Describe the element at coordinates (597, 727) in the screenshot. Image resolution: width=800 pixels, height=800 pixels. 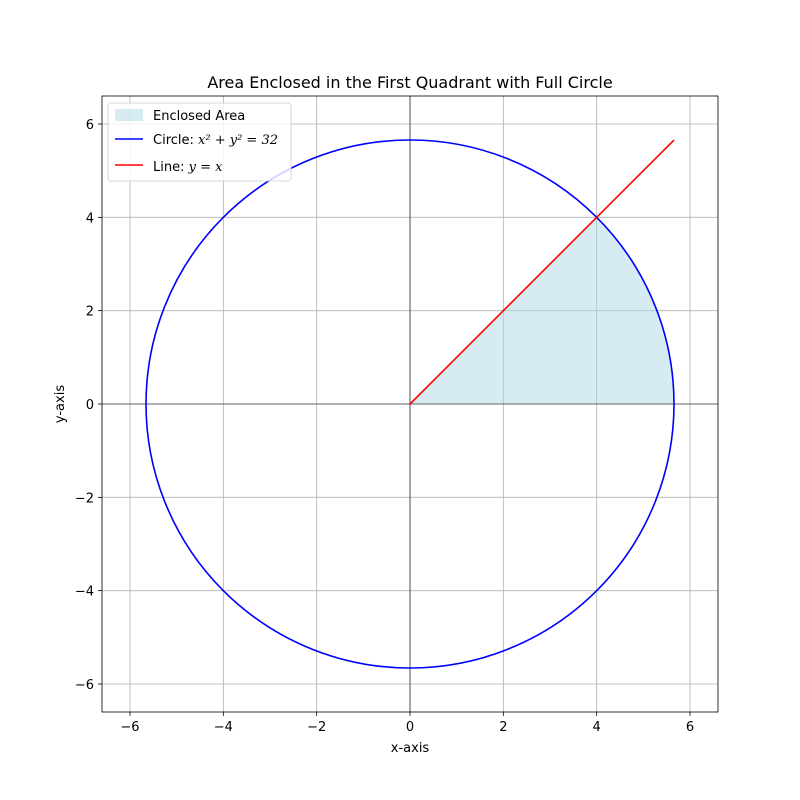
I see `x-tick-label: 4` at that location.